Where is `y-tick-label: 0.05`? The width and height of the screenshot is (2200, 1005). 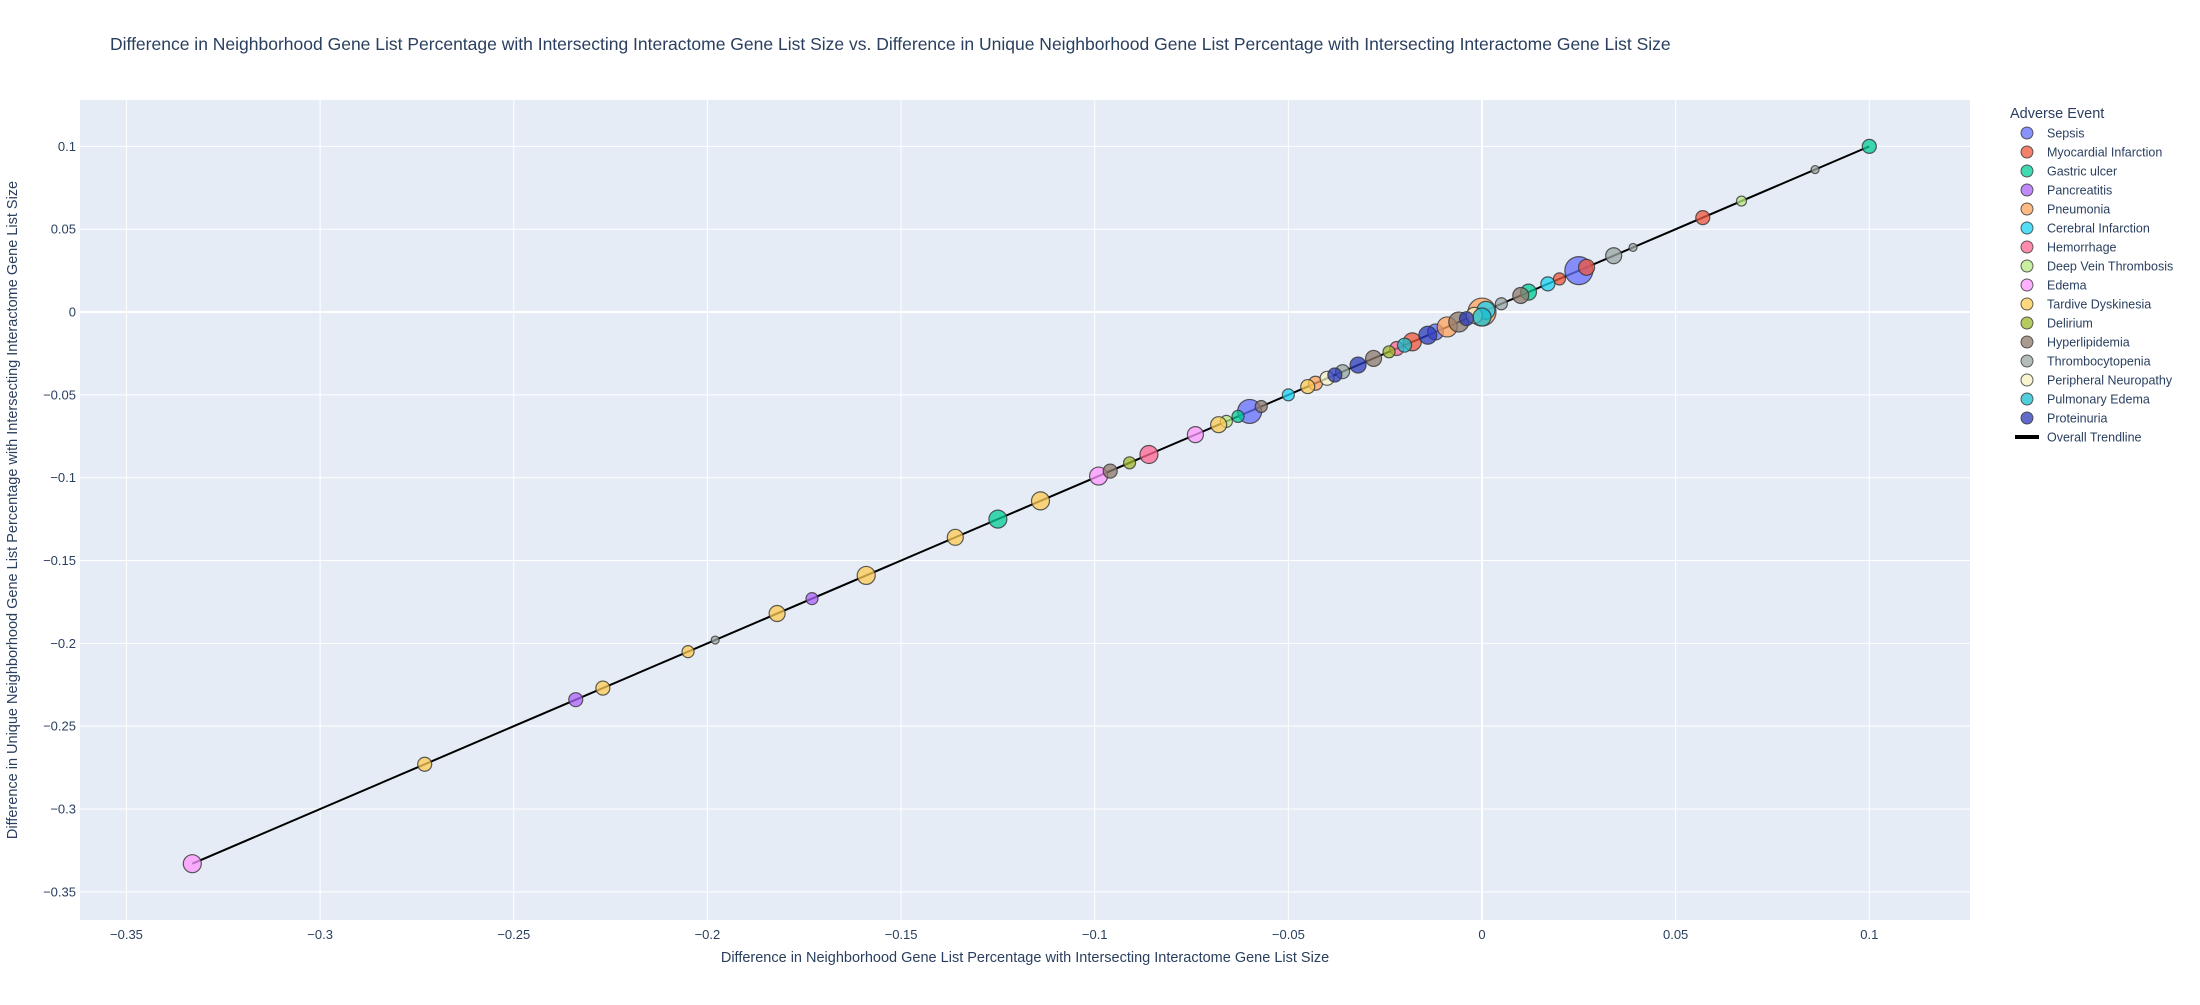 y-tick-label: 0.05 is located at coordinates (63, 229).